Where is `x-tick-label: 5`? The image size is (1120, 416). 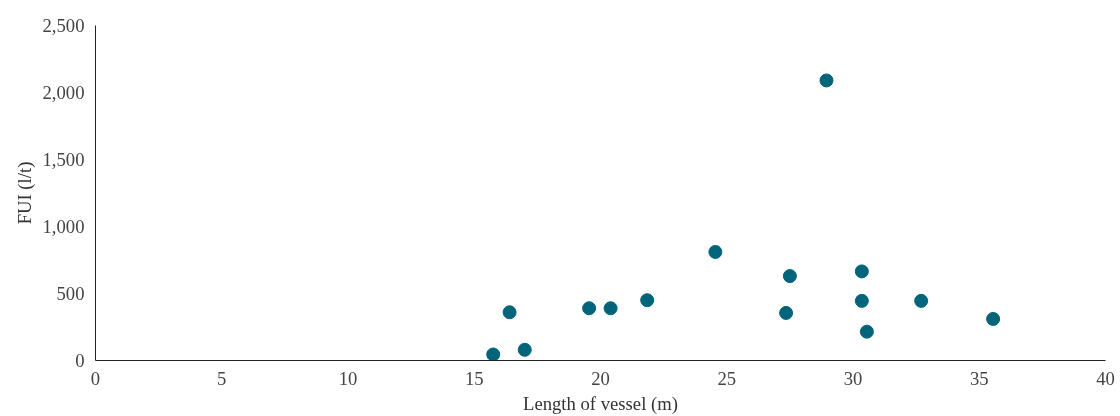
x-tick-label: 5 is located at coordinates (222, 378).